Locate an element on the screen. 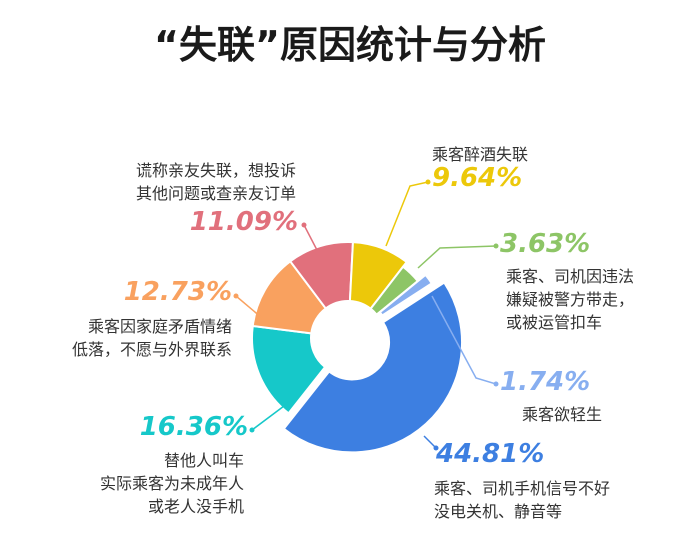  slice-description-line: 乘客醉酒失联 is located at coordinates (480, 154).